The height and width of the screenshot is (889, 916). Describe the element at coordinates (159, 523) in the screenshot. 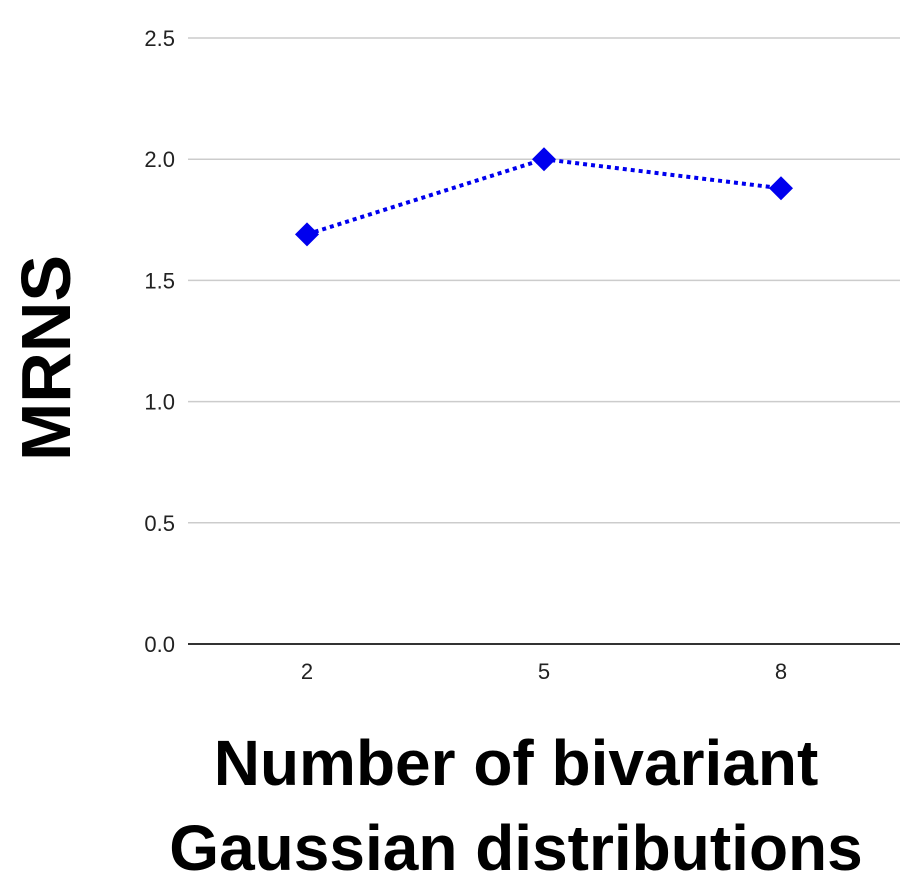

I see `y-tick-label: 0.5` at that location.